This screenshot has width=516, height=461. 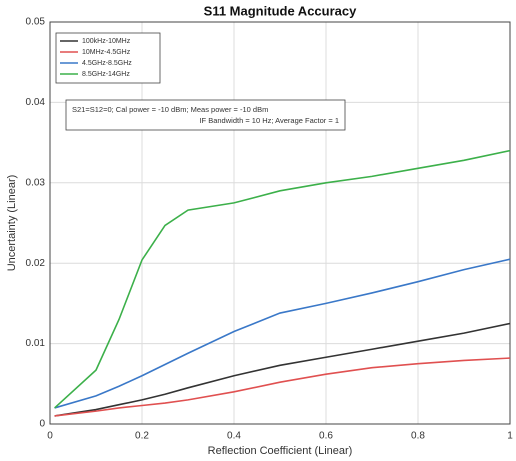 I want to click on legend-label: 4.5GHz-8.5GHz, so click(x=107, y=63).